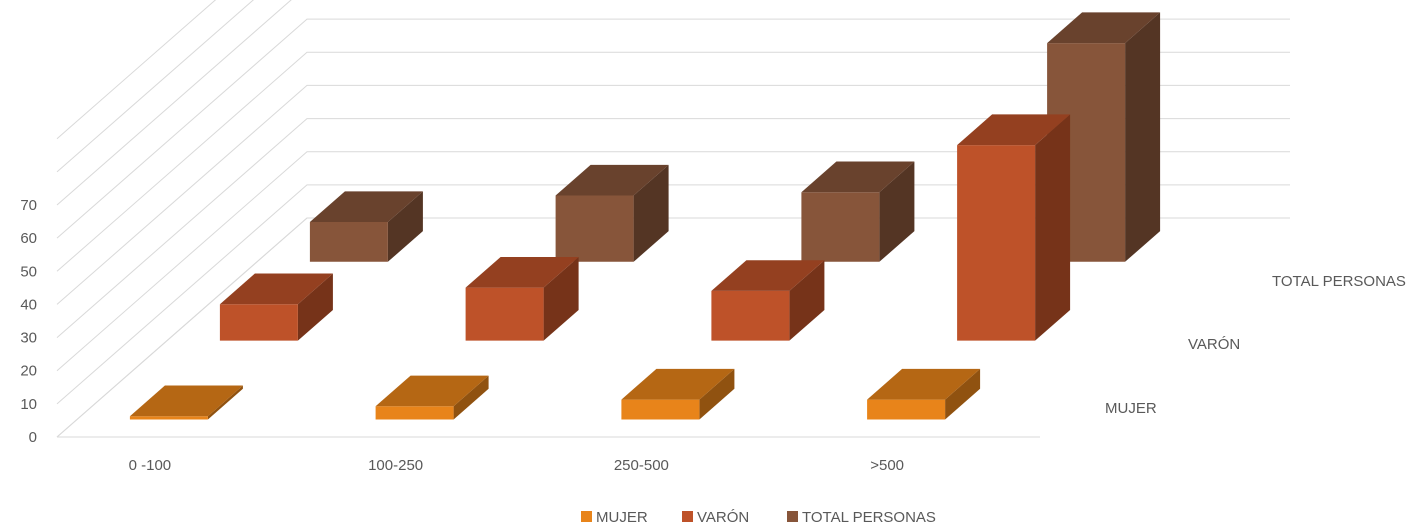  What do you see at coordinates (1214, 344) in the screenshot?
I see `series-axis-label-varon: VARÓN` at bounding box center [1214, 344].